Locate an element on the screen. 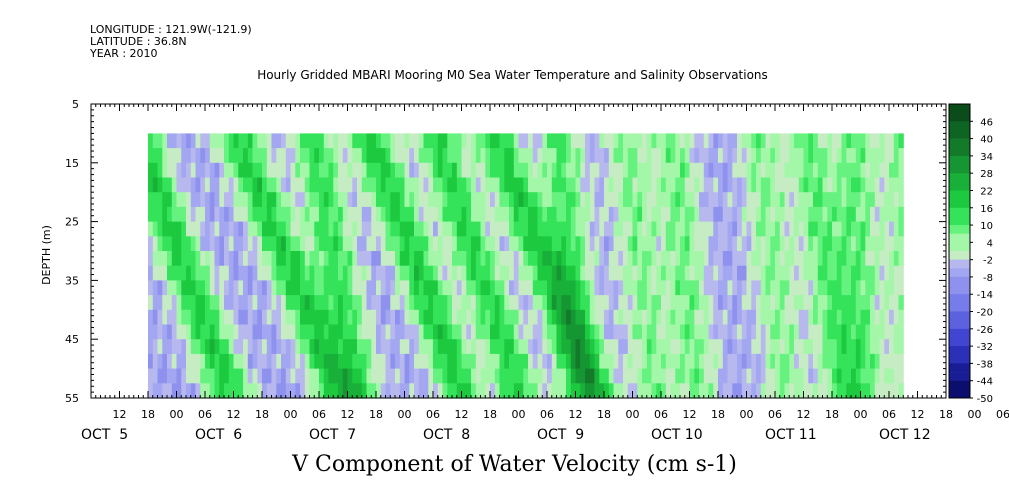  x-day-label: OCT 8 is located at coordinates (446, 435).